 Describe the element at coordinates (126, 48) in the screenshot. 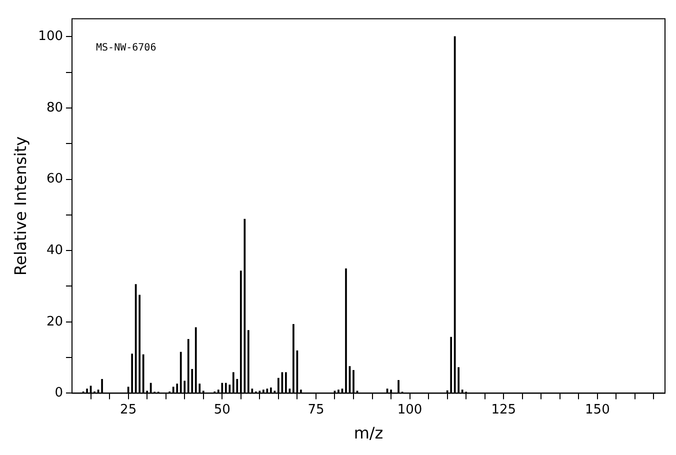

I see `annotation: MS-NW-6706` at that location.